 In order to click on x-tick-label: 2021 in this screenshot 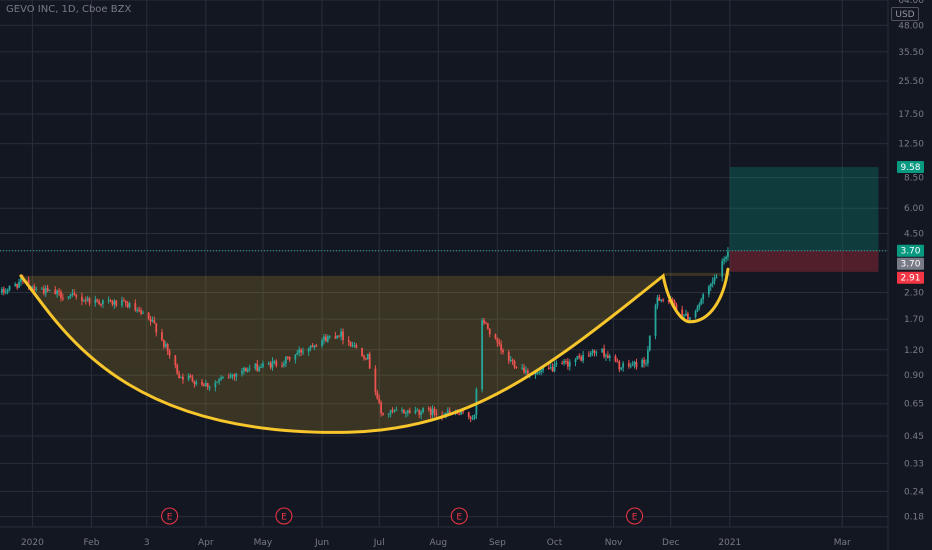, I will do `click(729, 543)`.